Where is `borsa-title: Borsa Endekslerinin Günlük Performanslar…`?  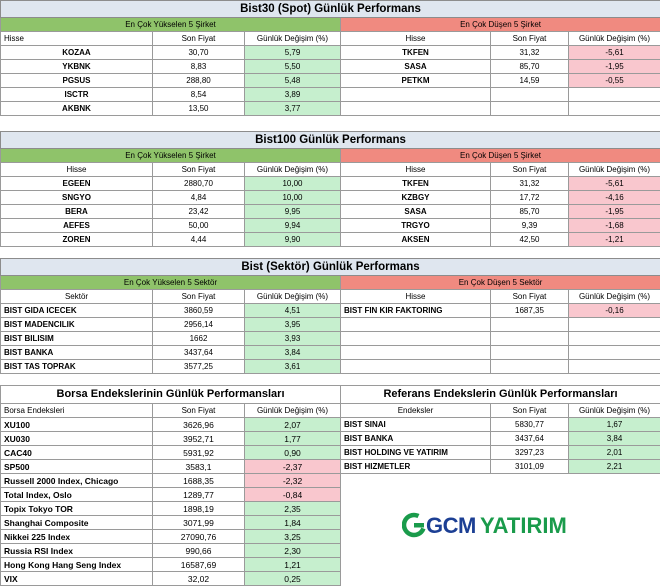 borsa-title: Borsa Endekslerinin Günlük Performanslar… is located at coordinates (171, 394).